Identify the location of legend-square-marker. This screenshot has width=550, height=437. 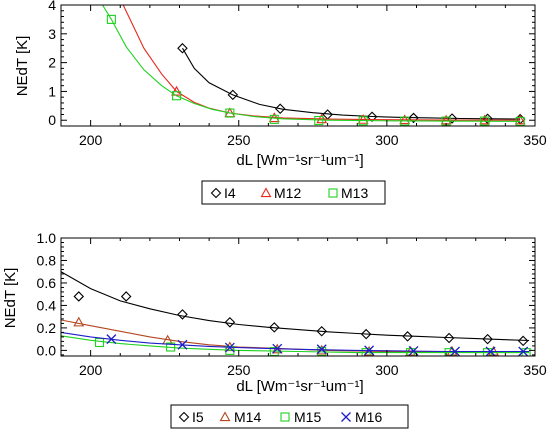
(285, 417).